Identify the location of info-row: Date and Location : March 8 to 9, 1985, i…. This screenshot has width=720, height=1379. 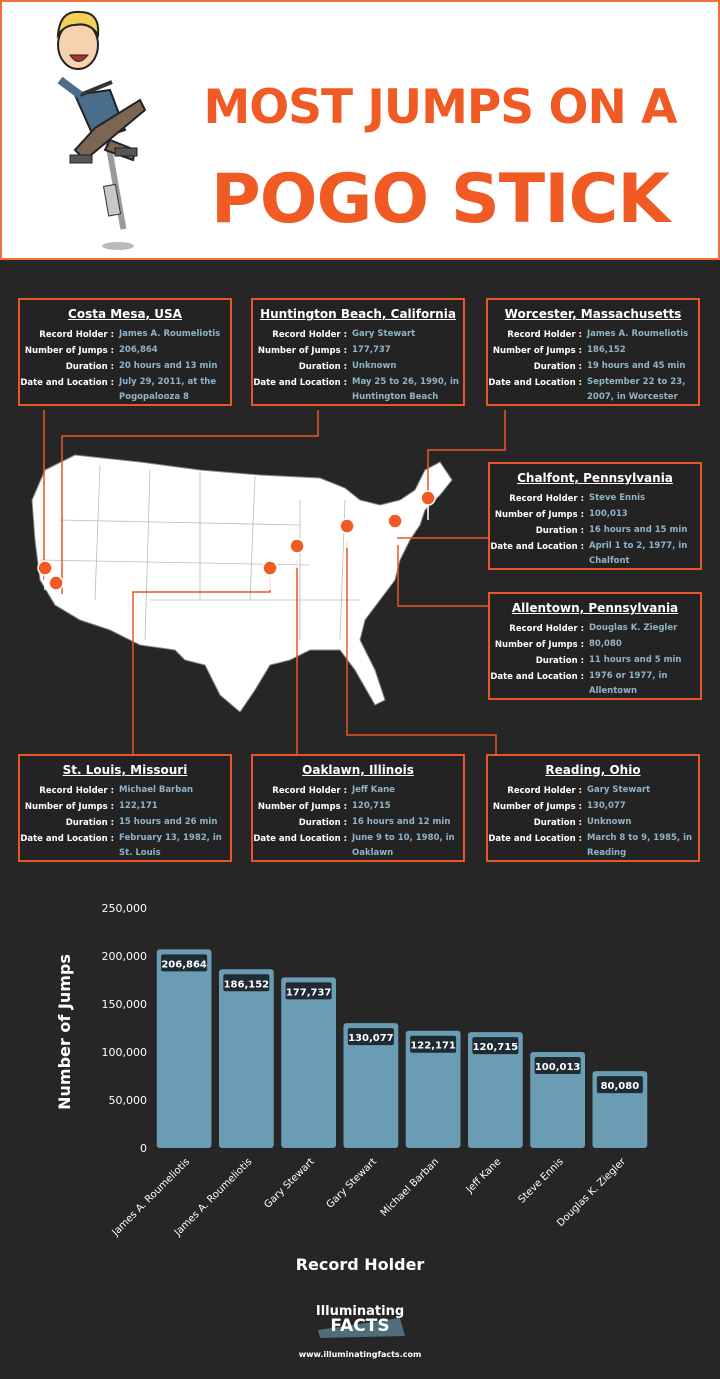
(593, 846).